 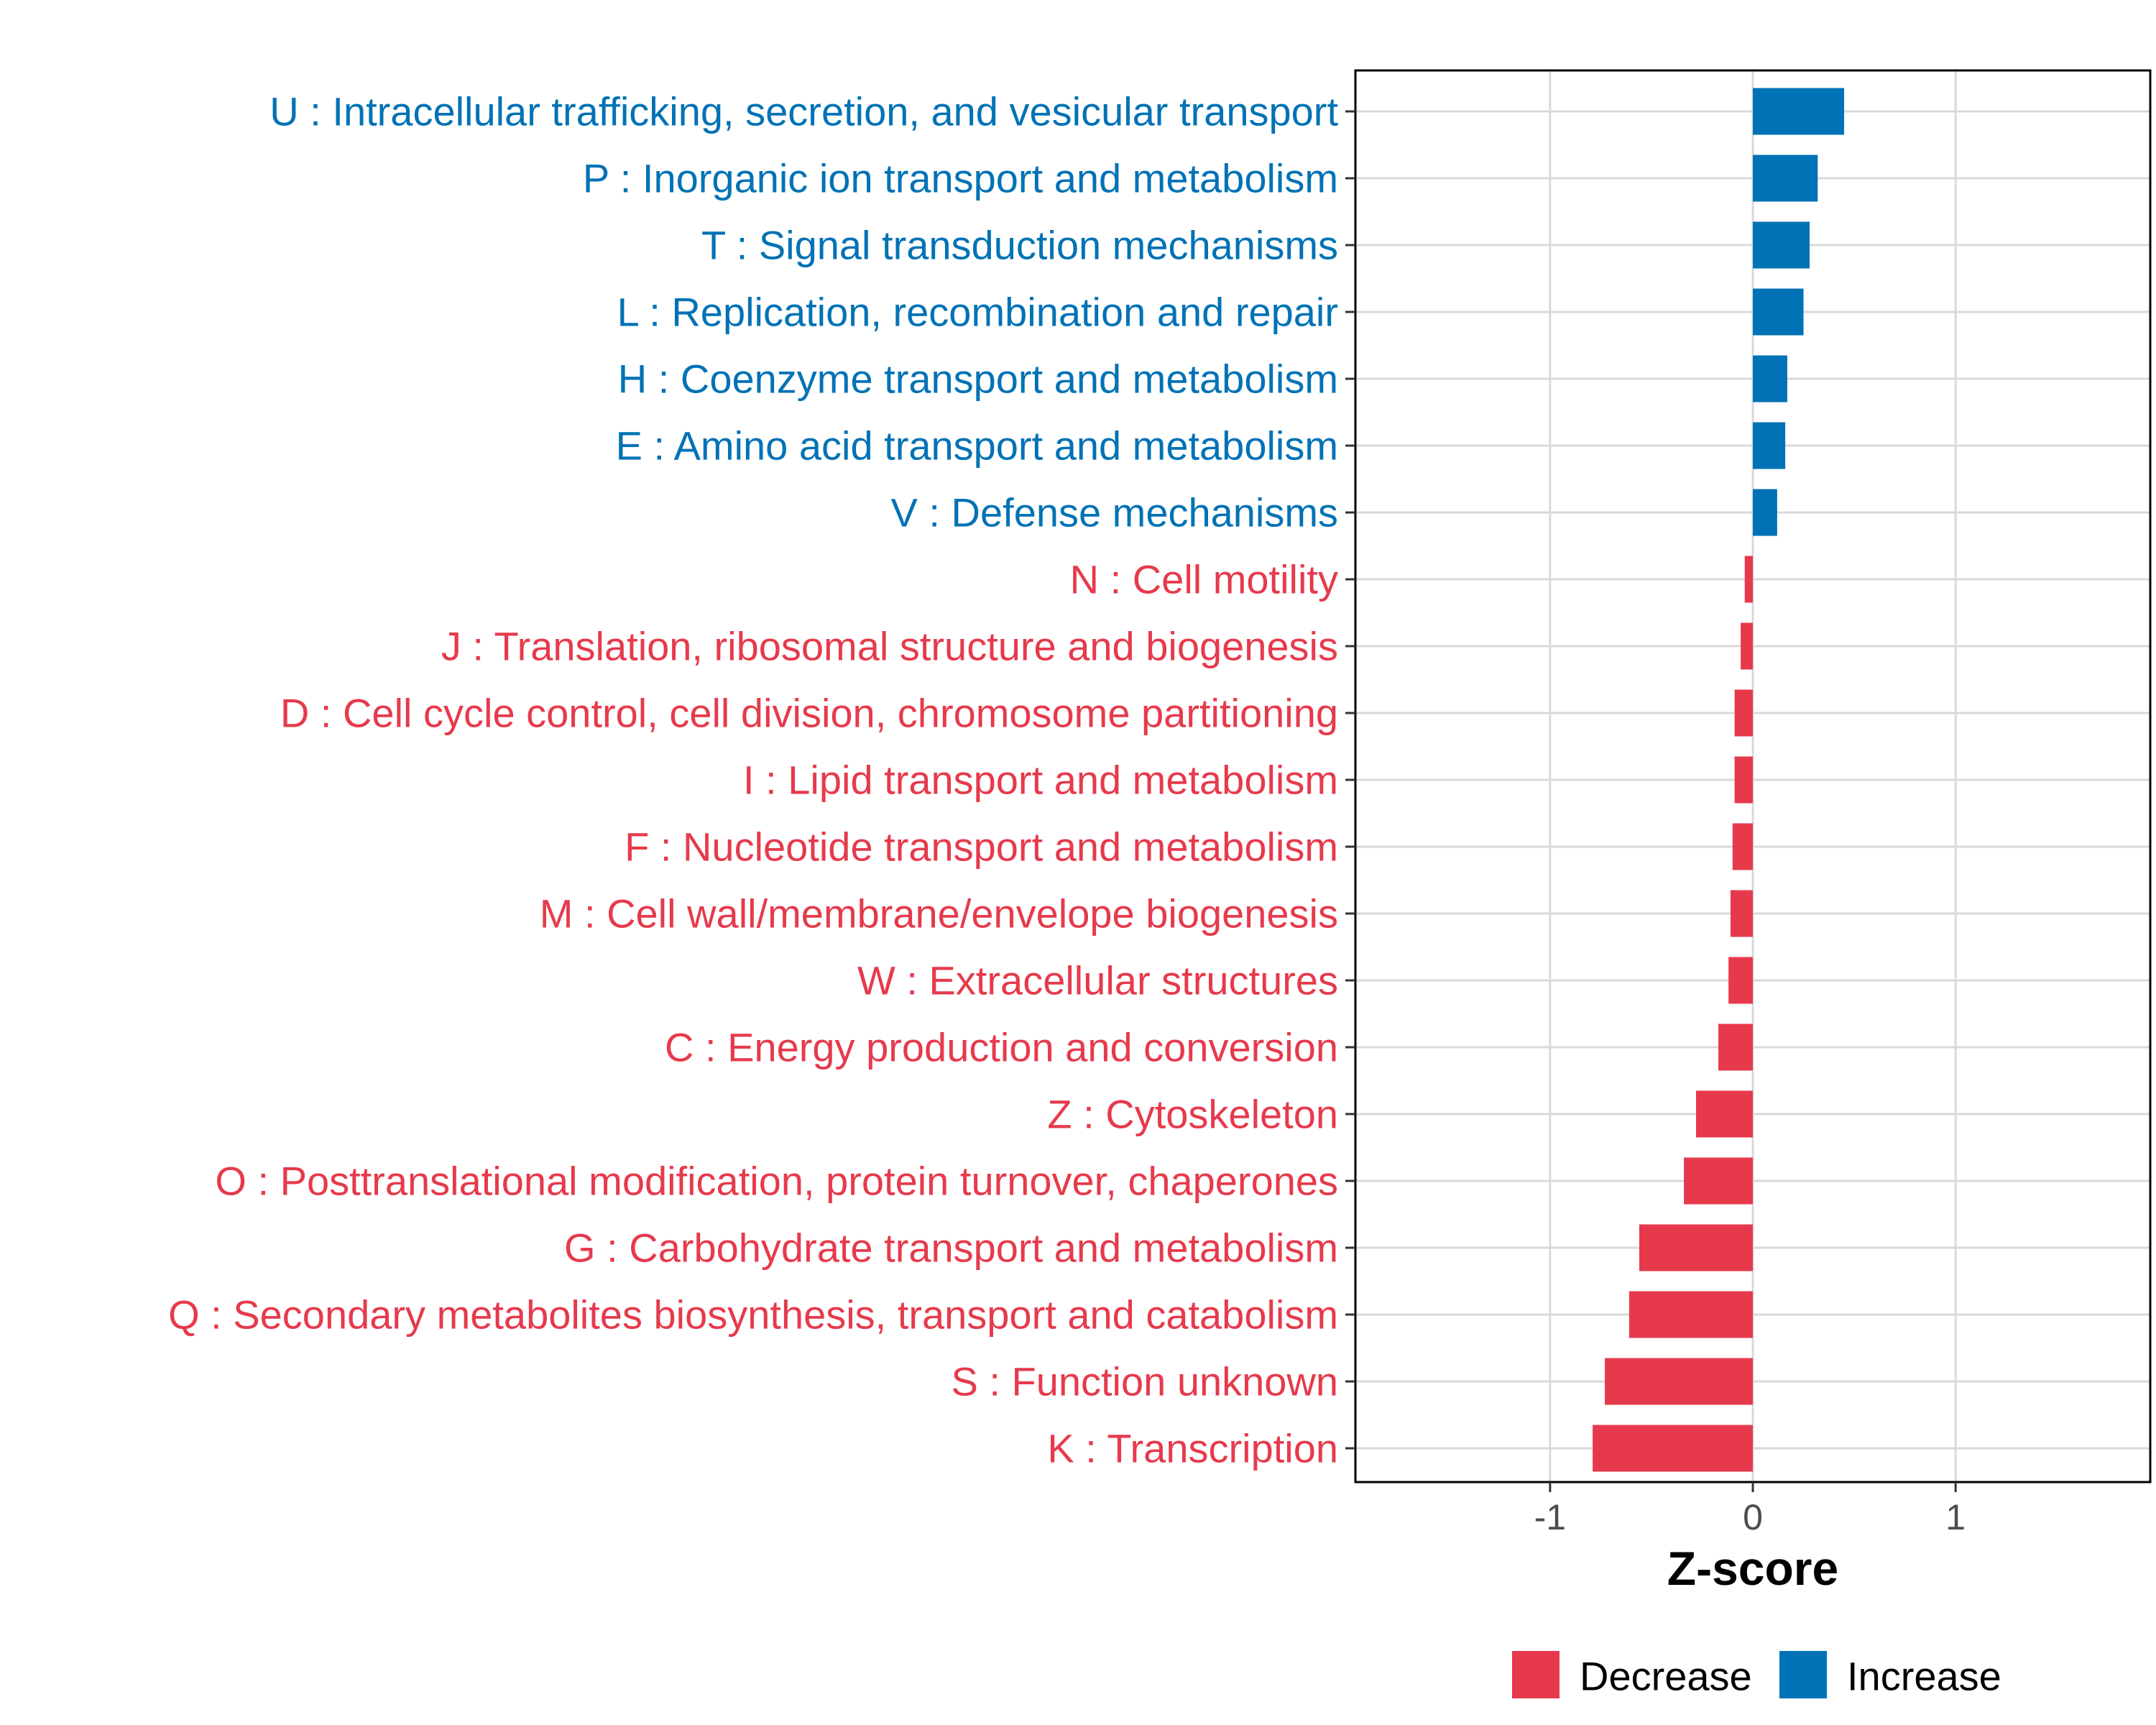 I want to click on category-label: S : Function unknown, so click(x=1144, y=1381).